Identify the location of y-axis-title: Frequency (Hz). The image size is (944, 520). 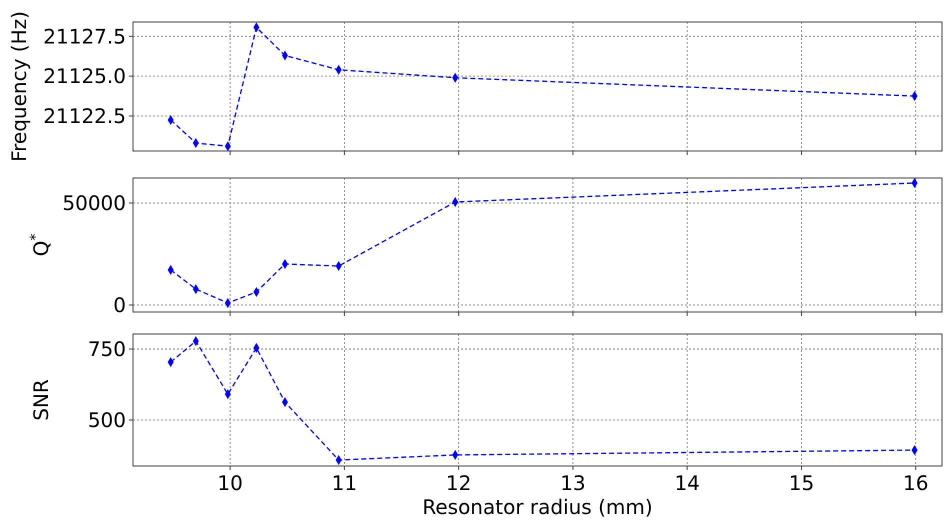
(19, 86).